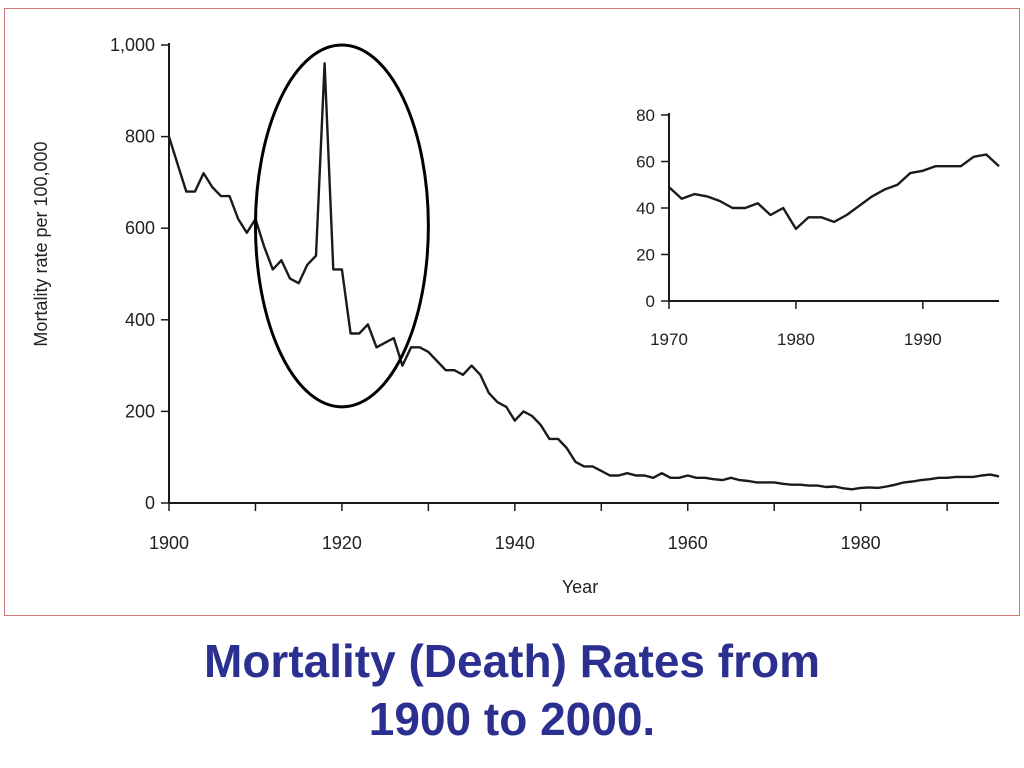 The width and height of the screenshot is (1024, 768). I want to click on y-tick-label: 200, so click(140, 411).